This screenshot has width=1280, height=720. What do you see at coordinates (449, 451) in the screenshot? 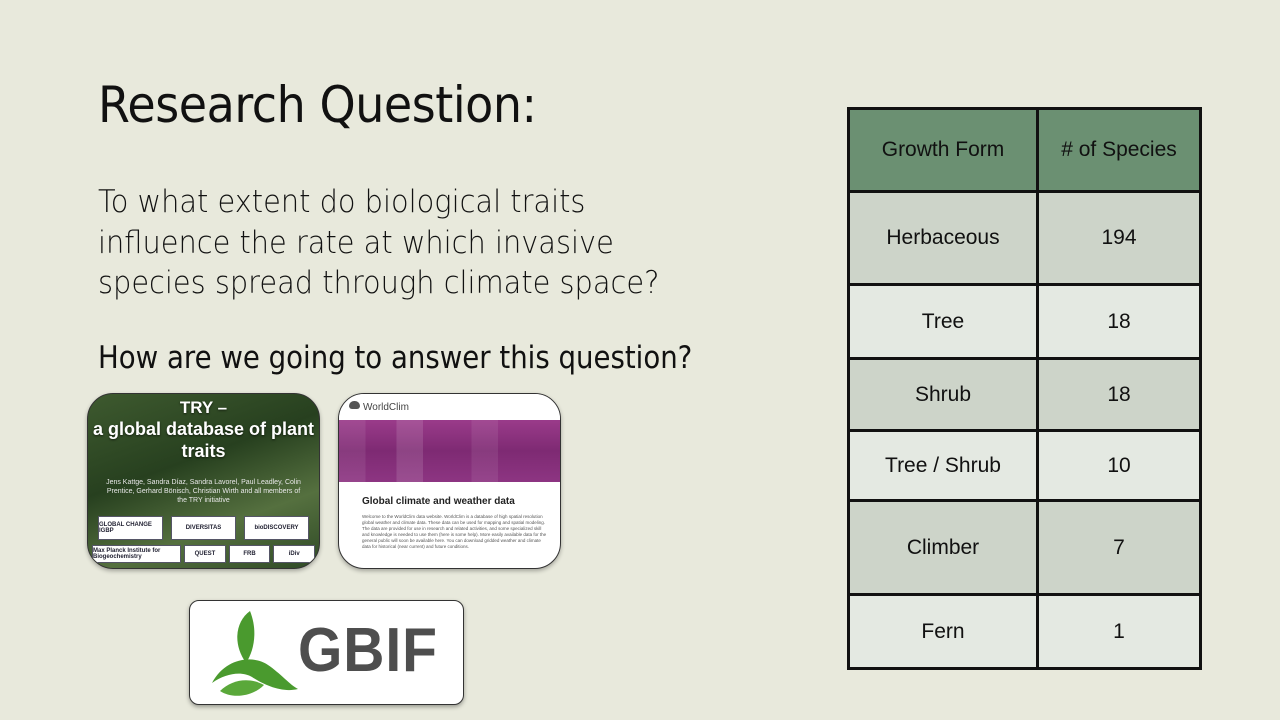
I see `worldclim-banner` at bounding box center [449, 451].